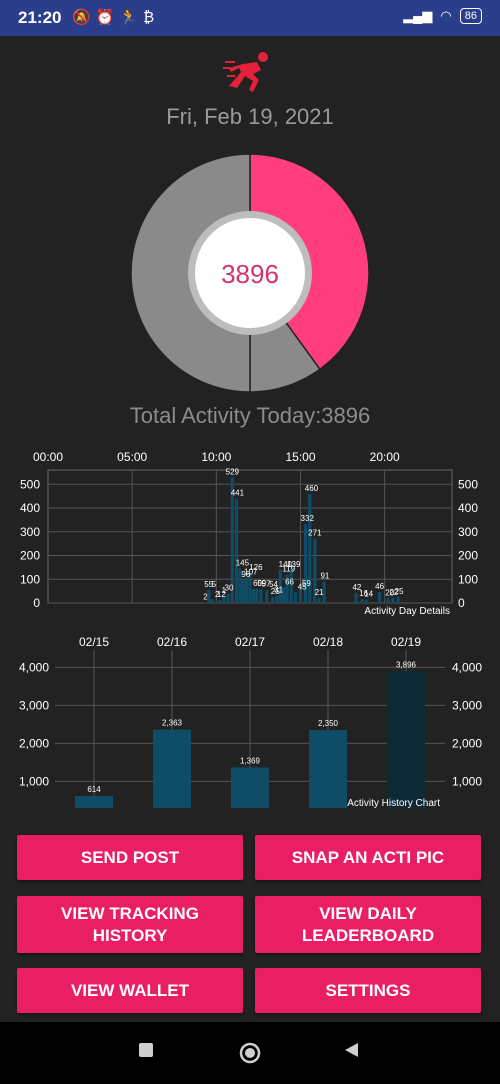  Describe the element at coordinates (368, 857) in the screenshot. I see `snap-acti-pic-button: SNAP AN ACTI PIC` at that location.